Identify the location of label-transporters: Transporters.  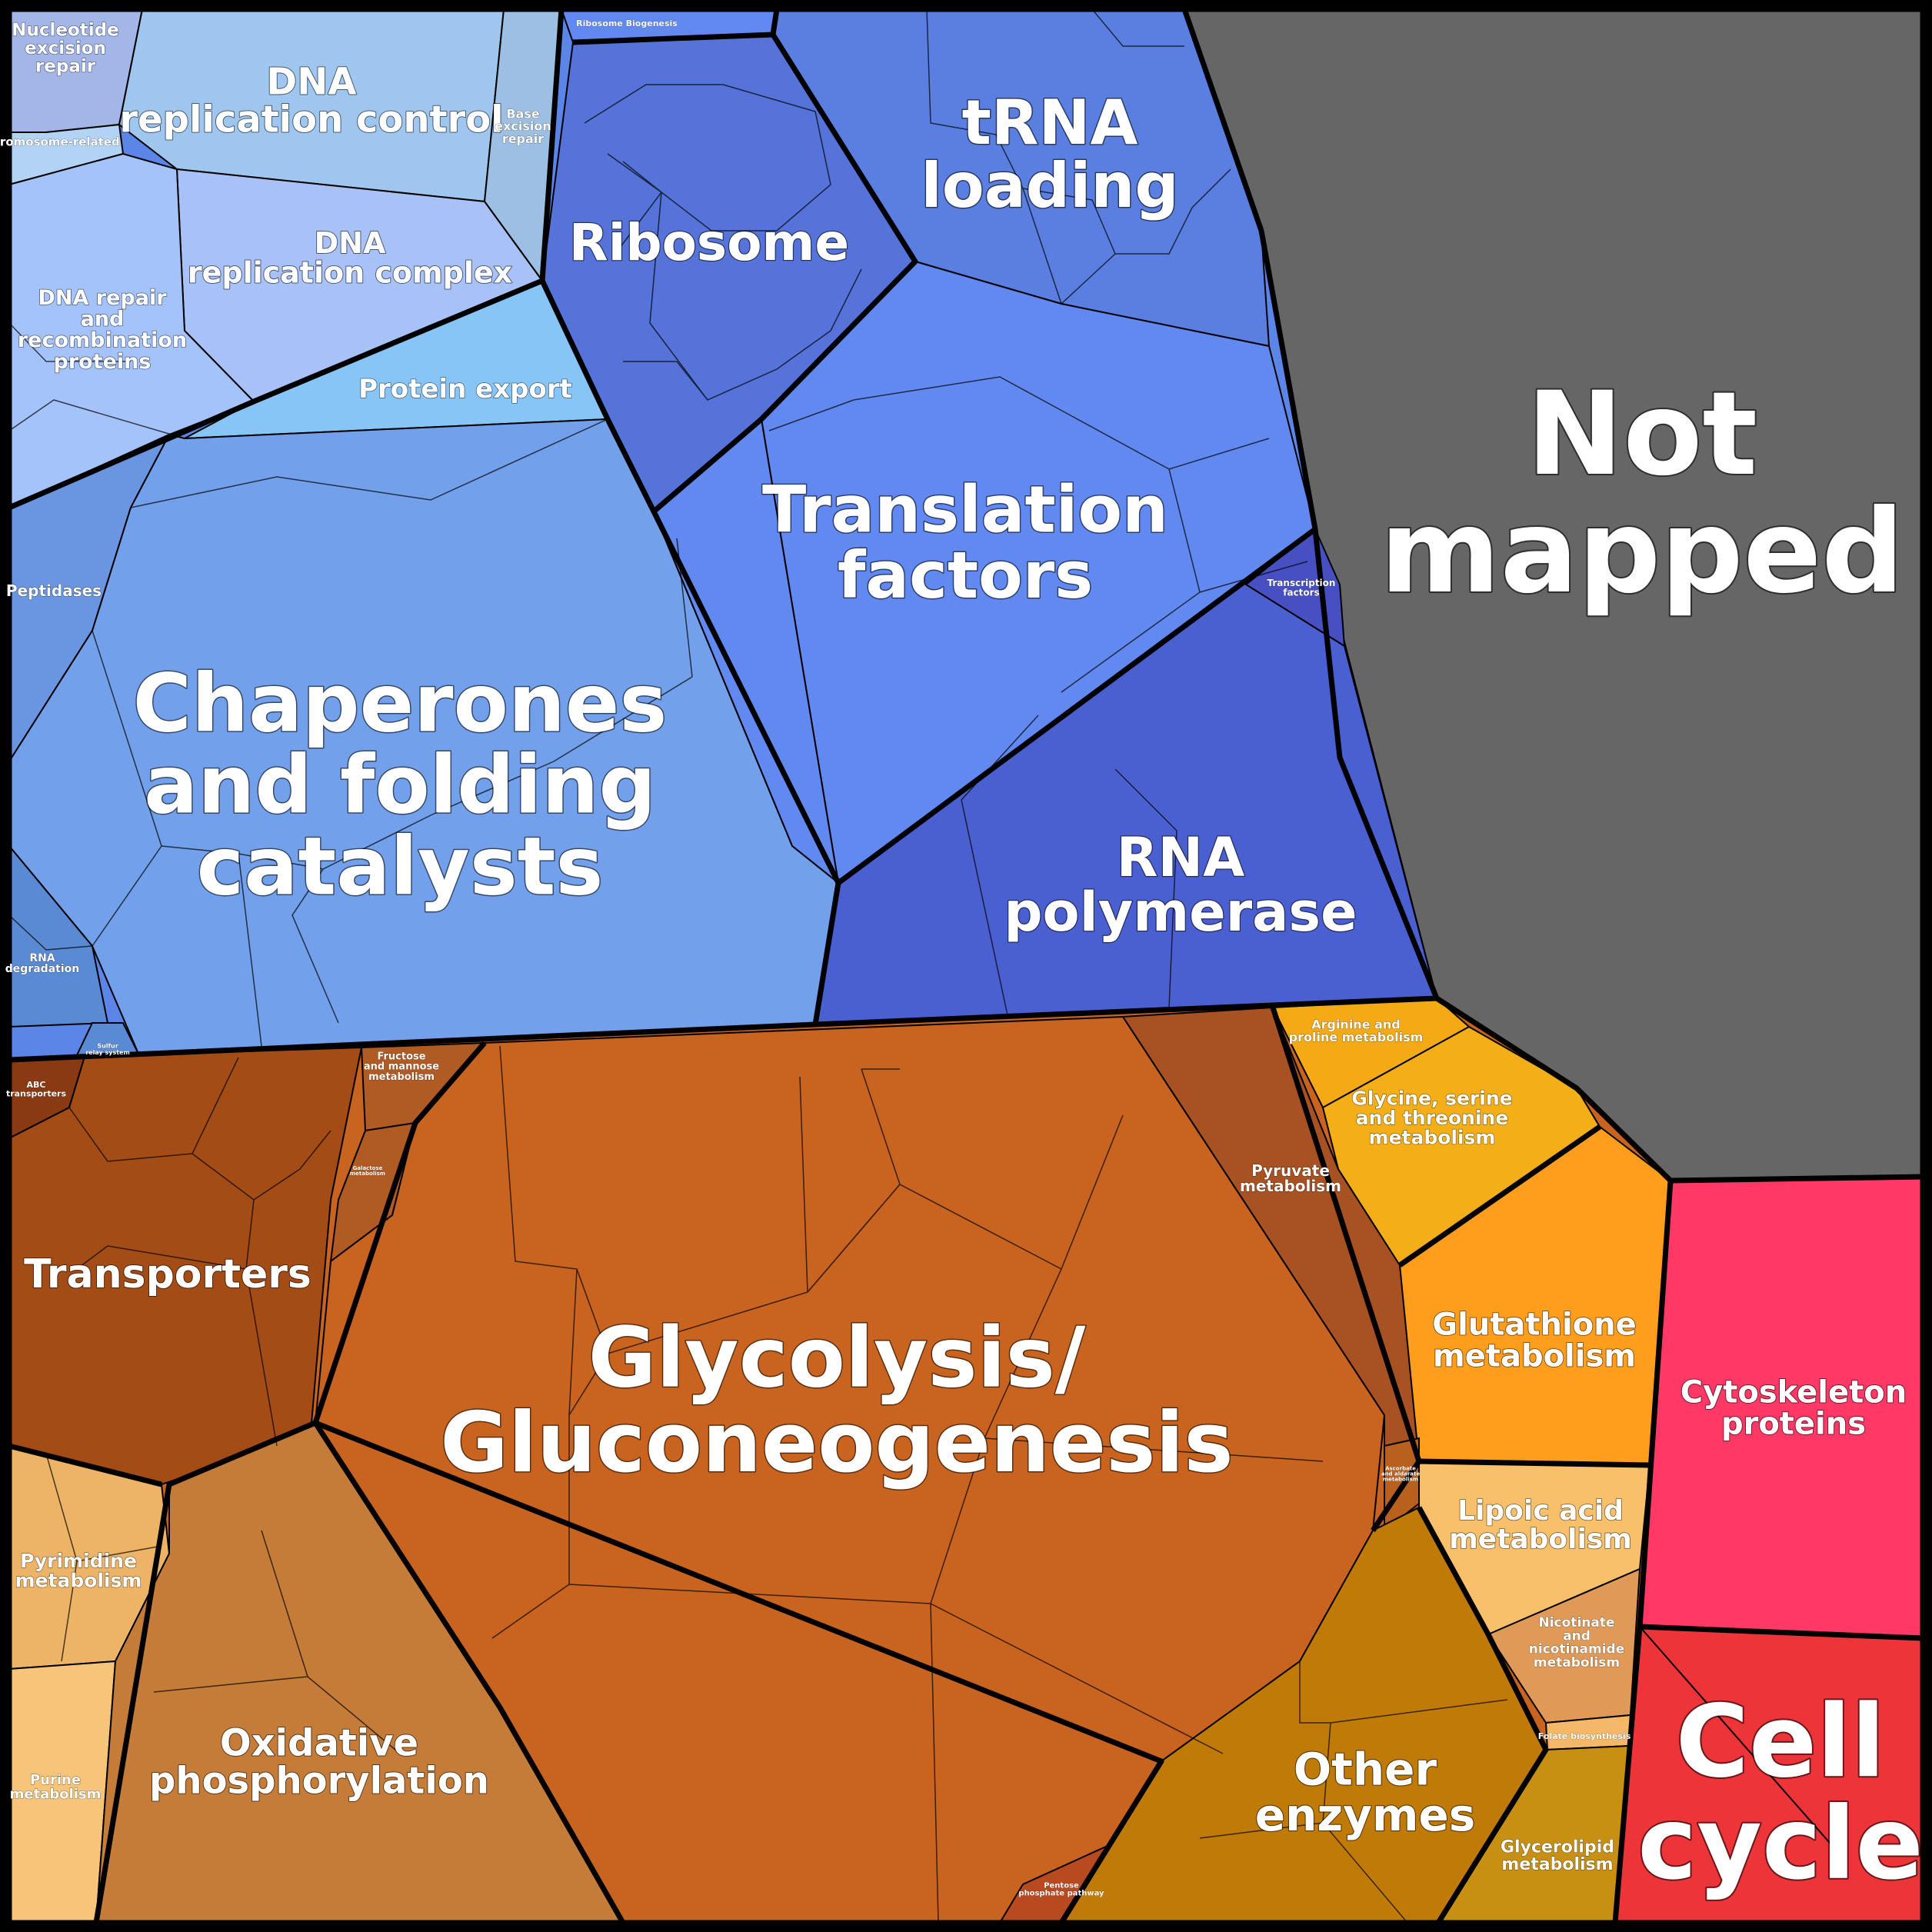
(167, 1274).